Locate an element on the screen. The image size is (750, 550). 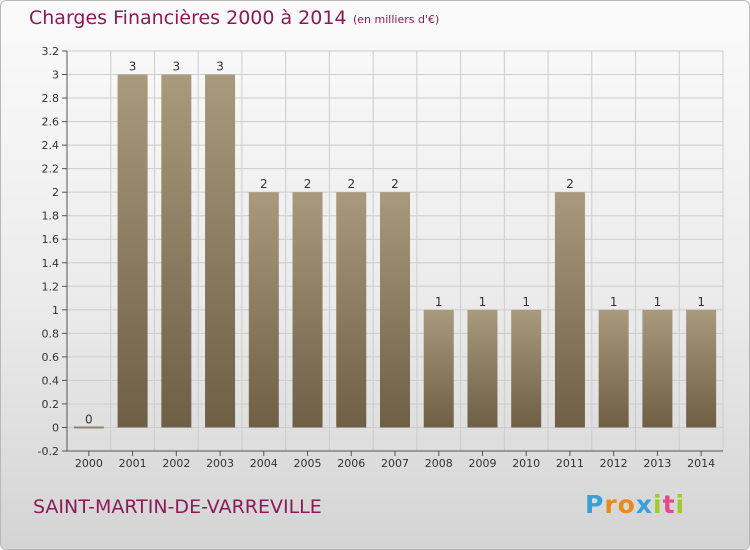
x-tick-label: 2011 is located at coordinates (570, 463).